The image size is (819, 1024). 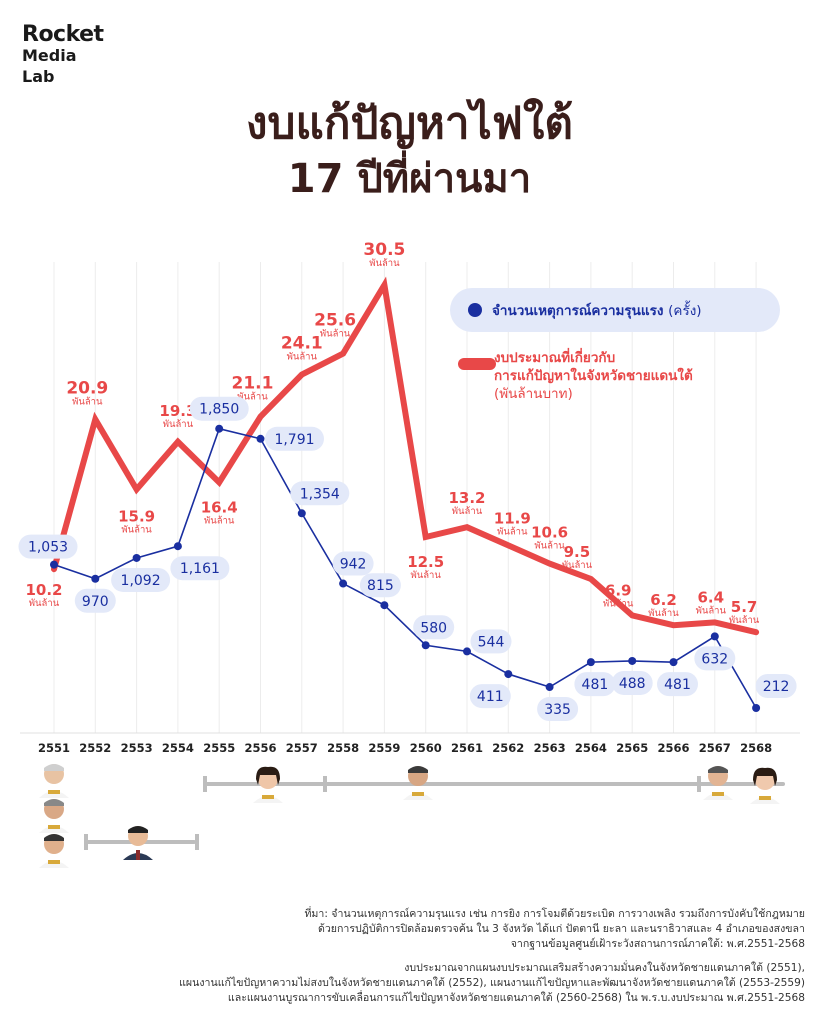 I want to click on incident-value-label: 1,354, so click(x=320, y=494).